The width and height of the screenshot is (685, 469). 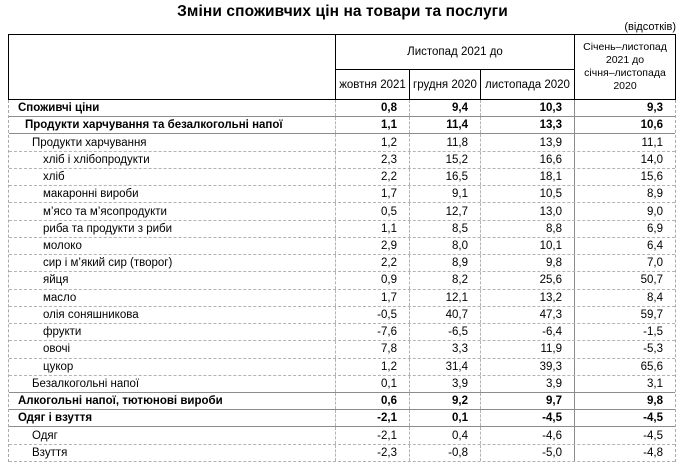 What do you see at coordinates (172, 211) in the screenshot?
I see `row-label: м’ясо та м’ясопродукти` at bounding box center [172, 211].